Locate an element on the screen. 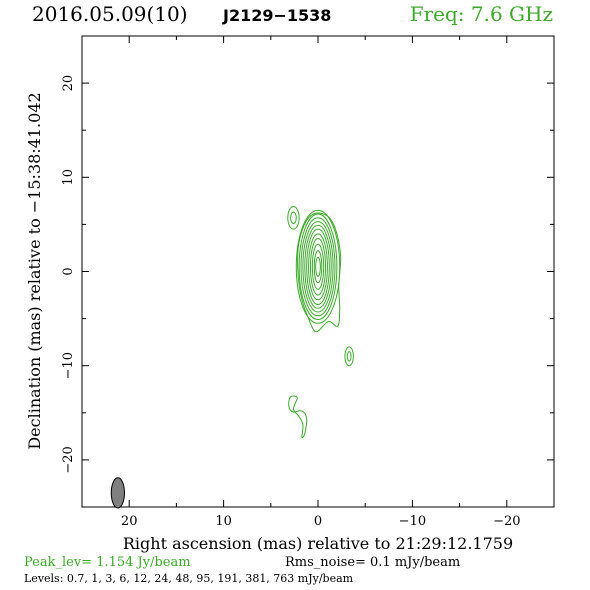 Image resolution: width=590 pixels, height=590 pixels. x-tick-label: 0 is located at coordinates (318, 521).